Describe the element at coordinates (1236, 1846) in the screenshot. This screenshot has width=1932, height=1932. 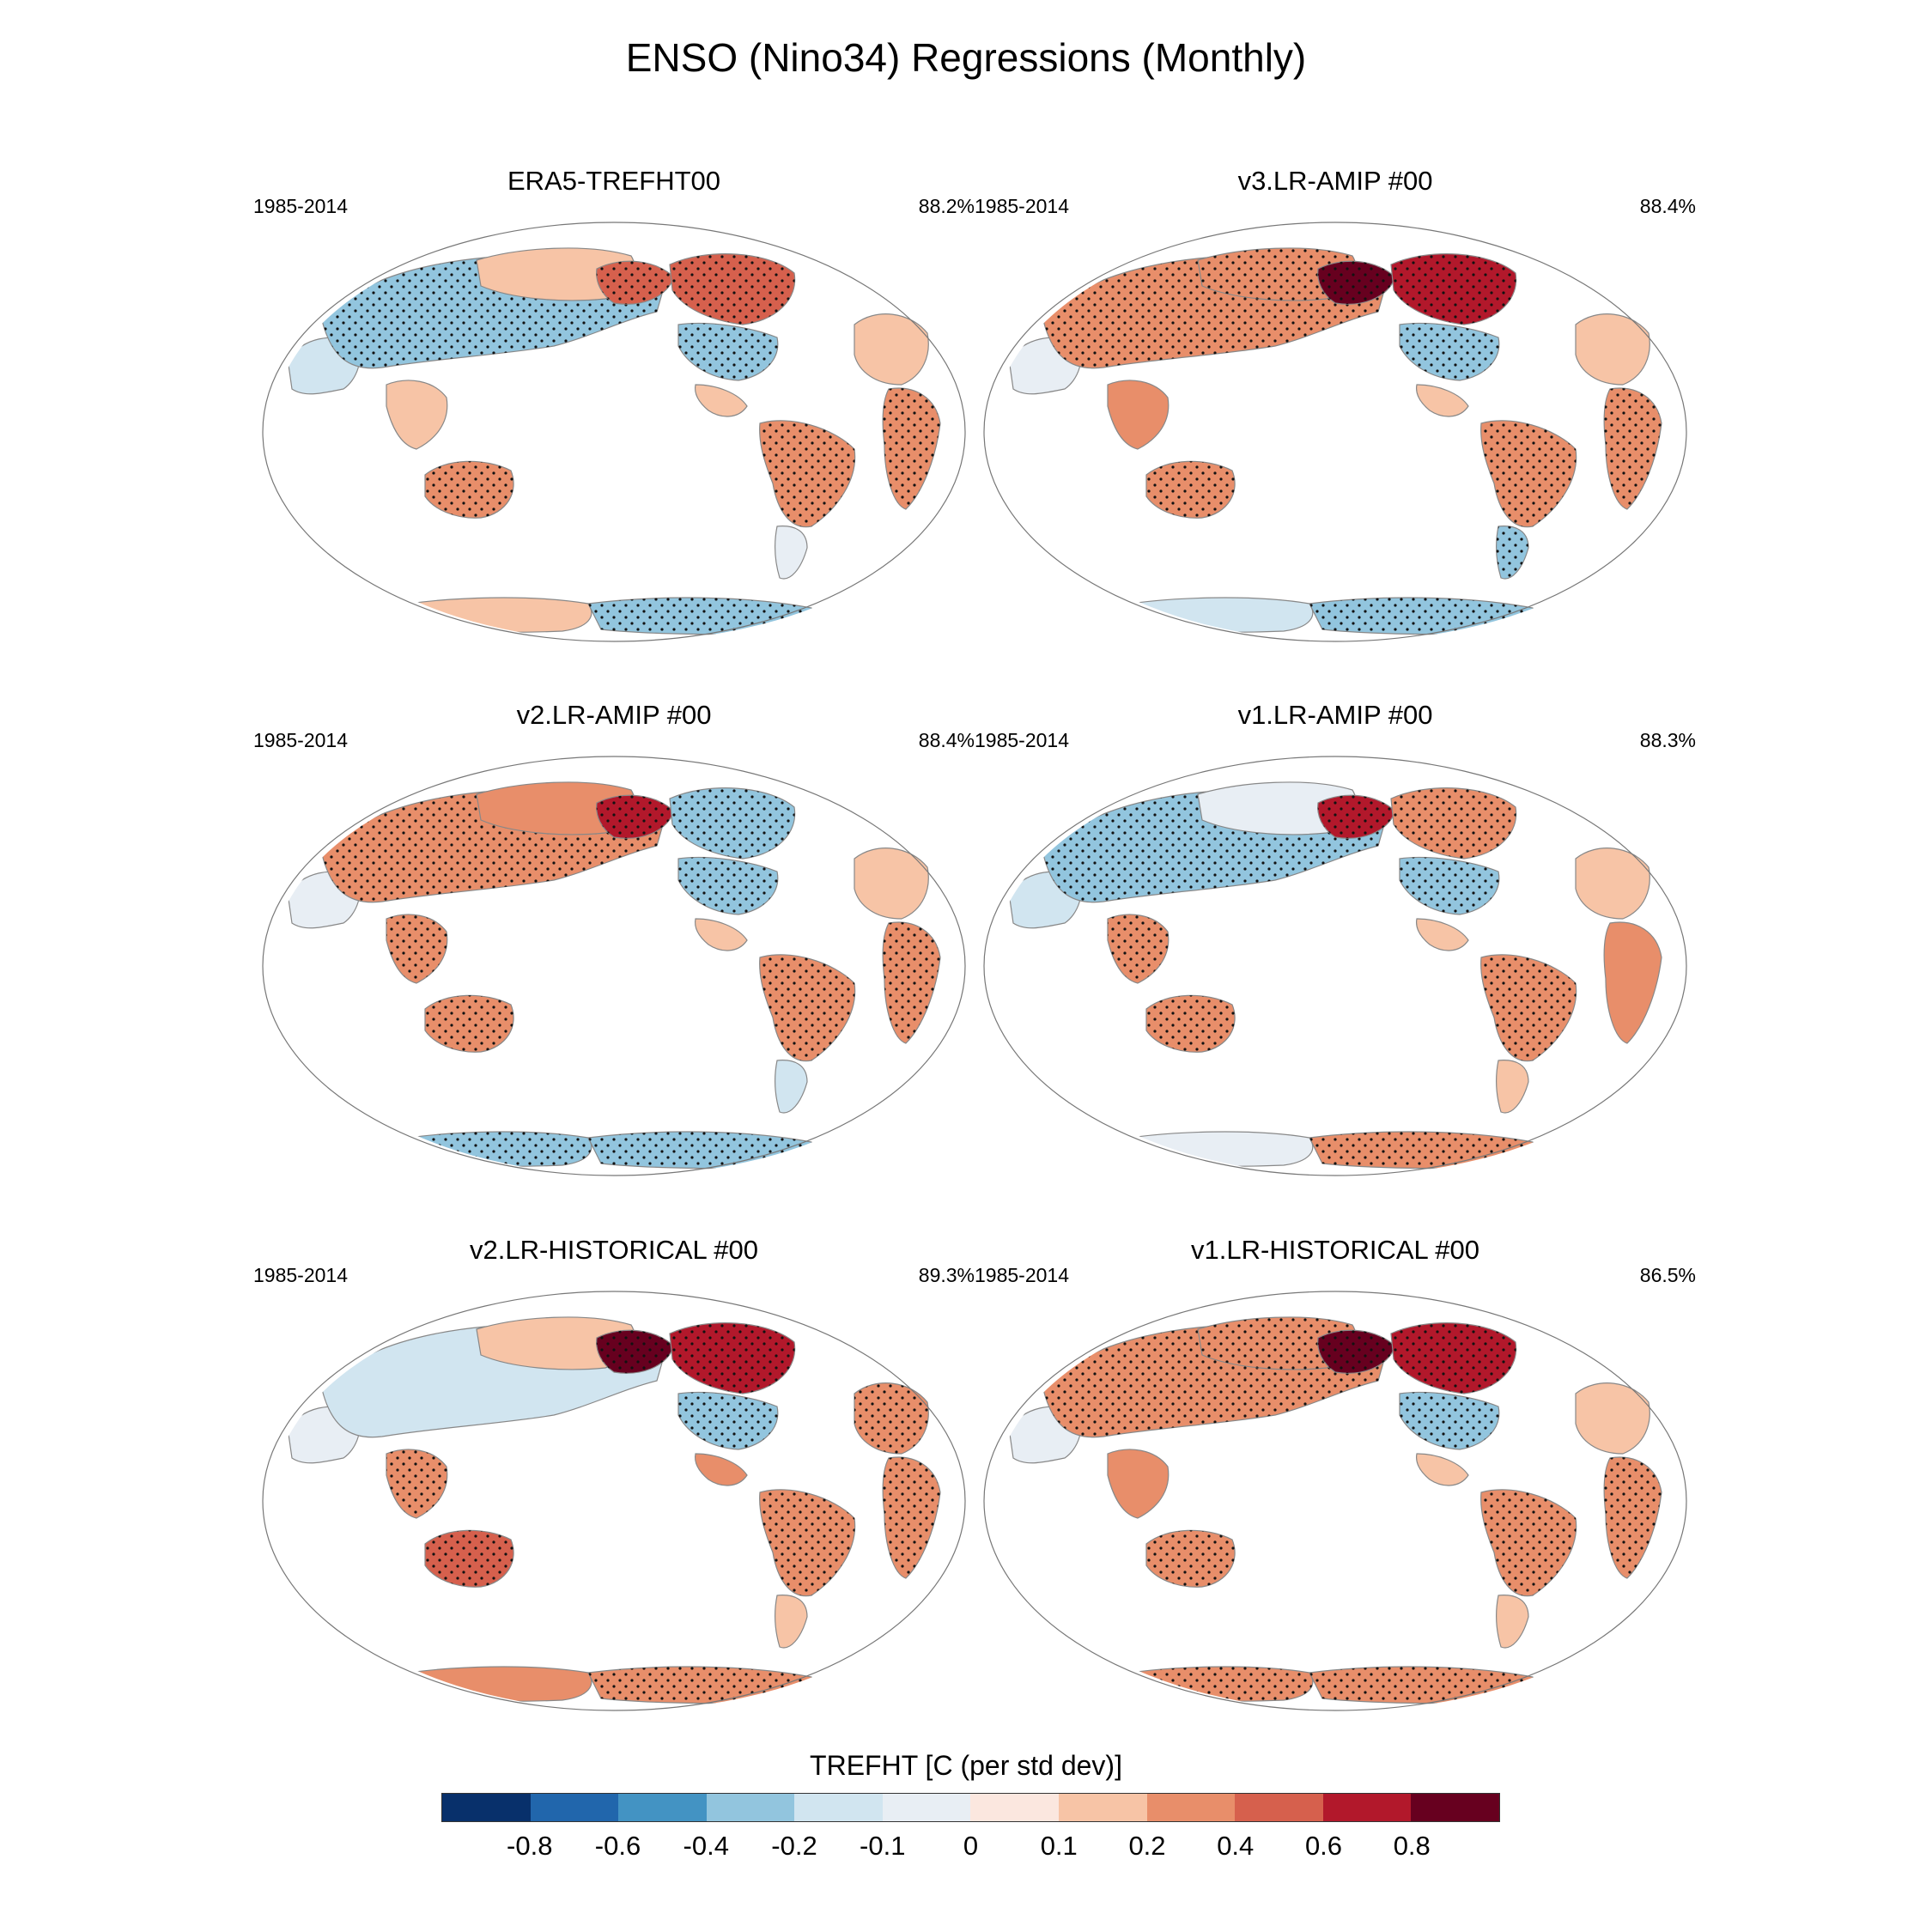
I see `colorbar-tick-label: 0.4` at that location.